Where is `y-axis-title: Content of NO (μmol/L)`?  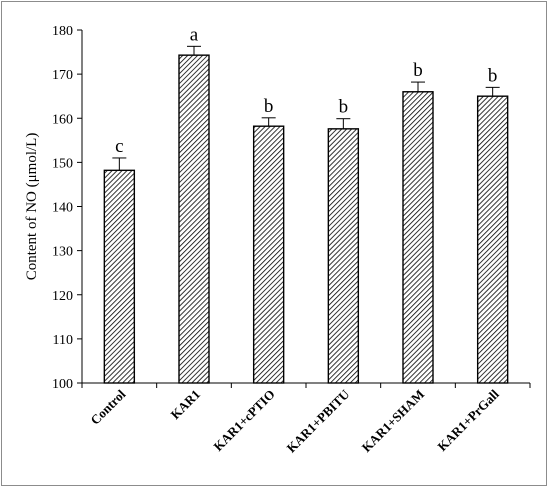
y-axis-title: Content of NO (μmol/L) is located at coordinates (32, 207).